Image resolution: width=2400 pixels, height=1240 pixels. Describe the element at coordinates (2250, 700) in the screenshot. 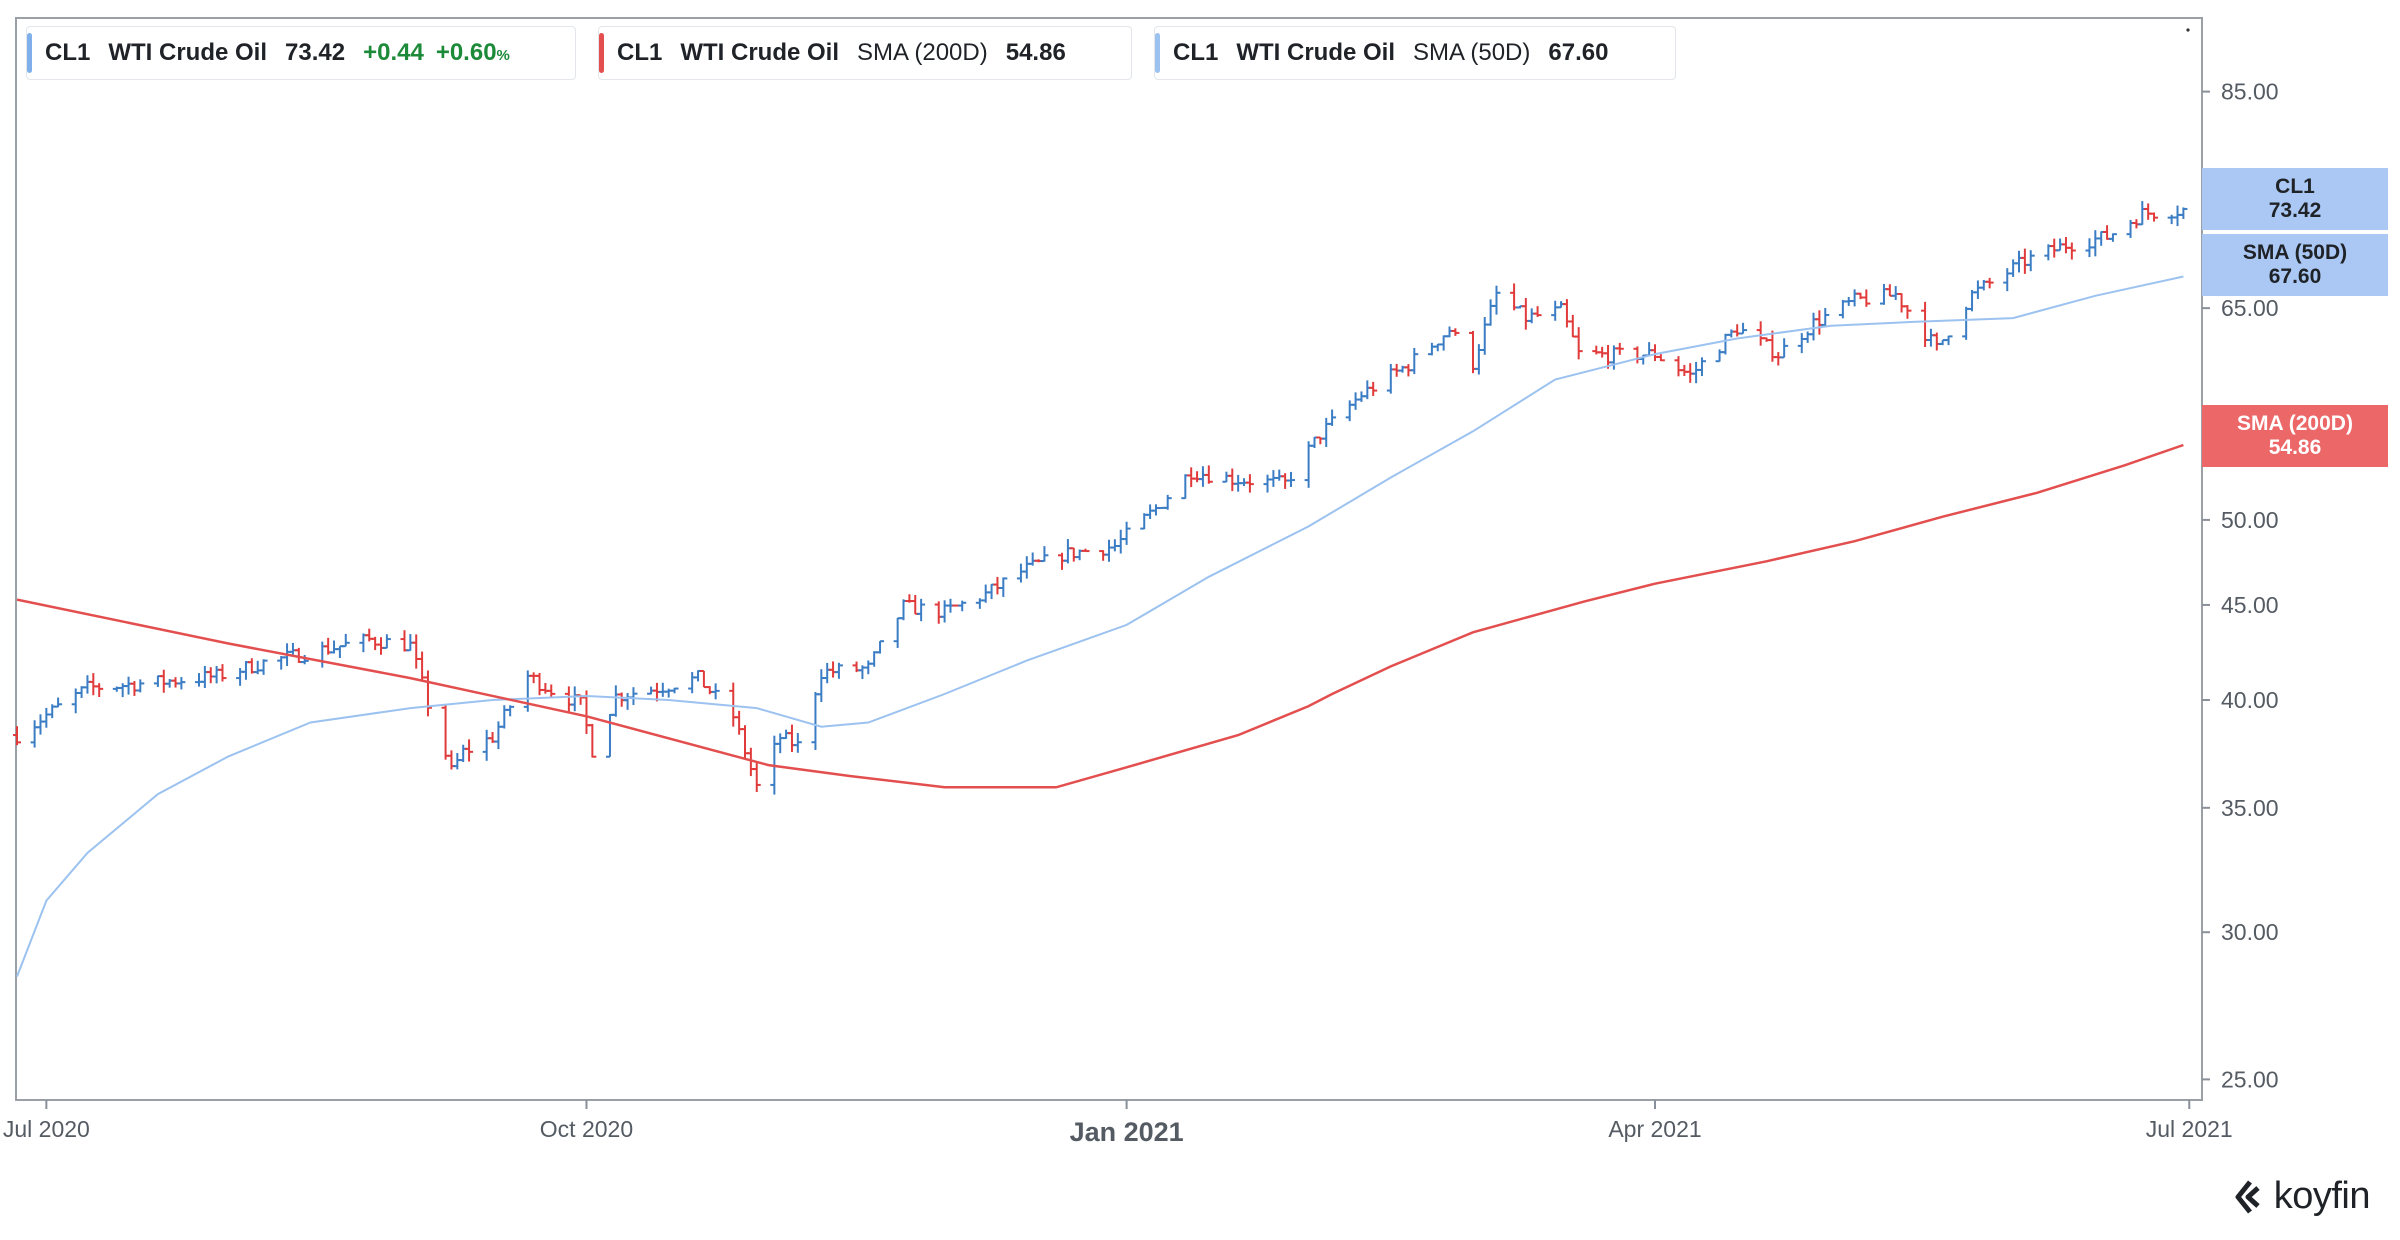

I see `y-tick-label: 40.00` at that location.